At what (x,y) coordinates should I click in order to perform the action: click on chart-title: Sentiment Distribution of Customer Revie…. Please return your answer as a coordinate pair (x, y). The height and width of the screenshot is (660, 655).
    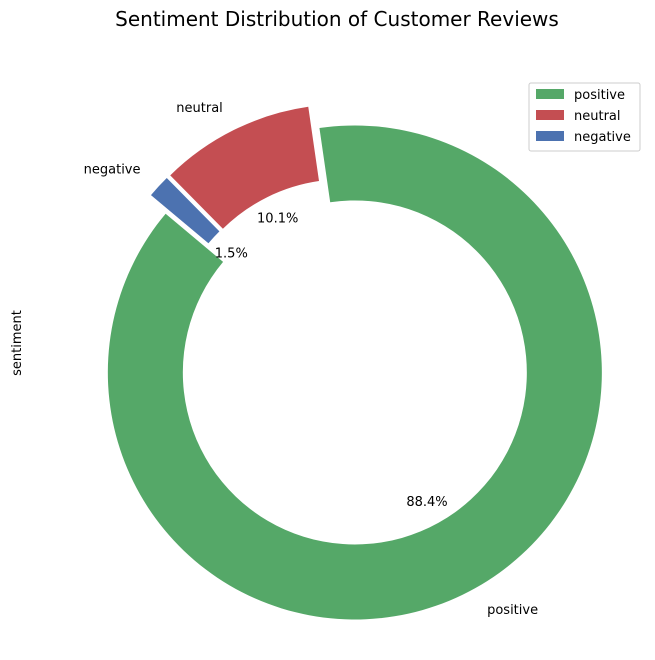
    Looking at the image, I should click on (337, 19).